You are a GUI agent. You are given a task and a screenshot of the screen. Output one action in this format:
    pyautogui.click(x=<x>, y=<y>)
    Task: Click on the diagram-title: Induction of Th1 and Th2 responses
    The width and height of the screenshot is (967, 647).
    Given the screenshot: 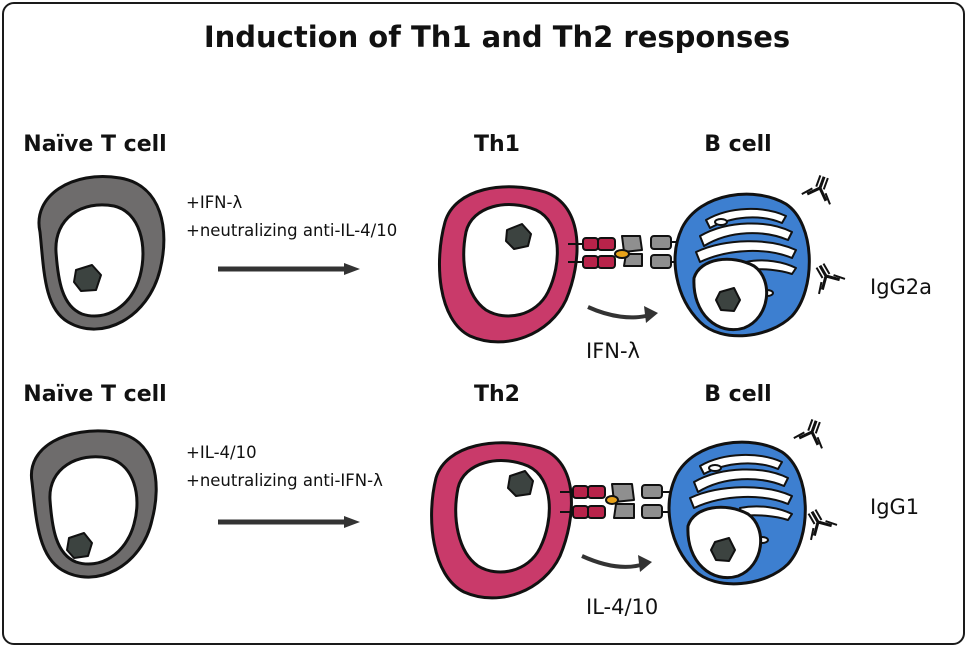 What is the action you would take?
    pyautogui.click(x=497, y=37)
    